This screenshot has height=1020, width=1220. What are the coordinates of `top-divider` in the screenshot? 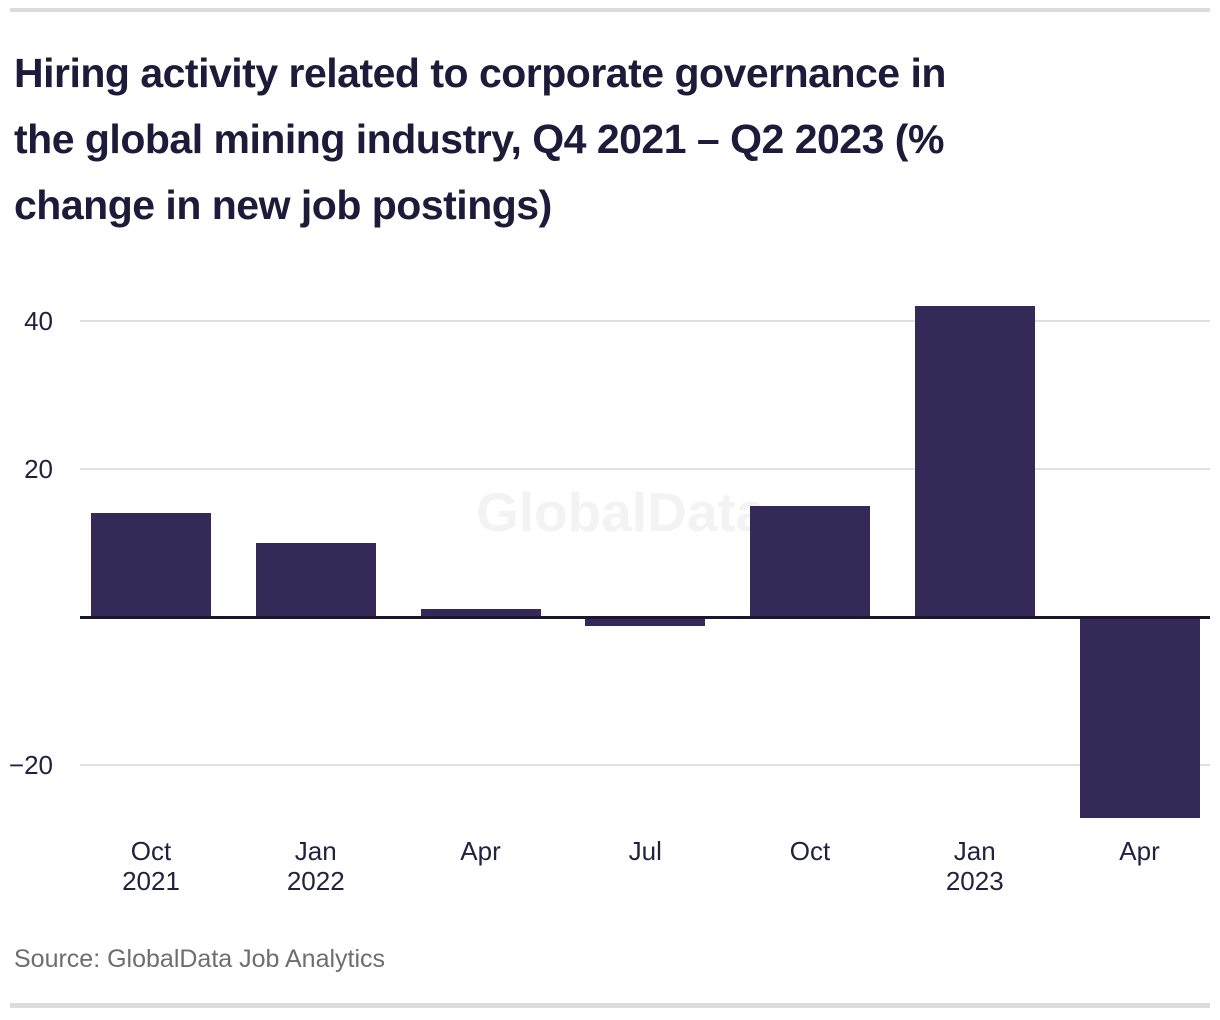 It's located at (610, 10).